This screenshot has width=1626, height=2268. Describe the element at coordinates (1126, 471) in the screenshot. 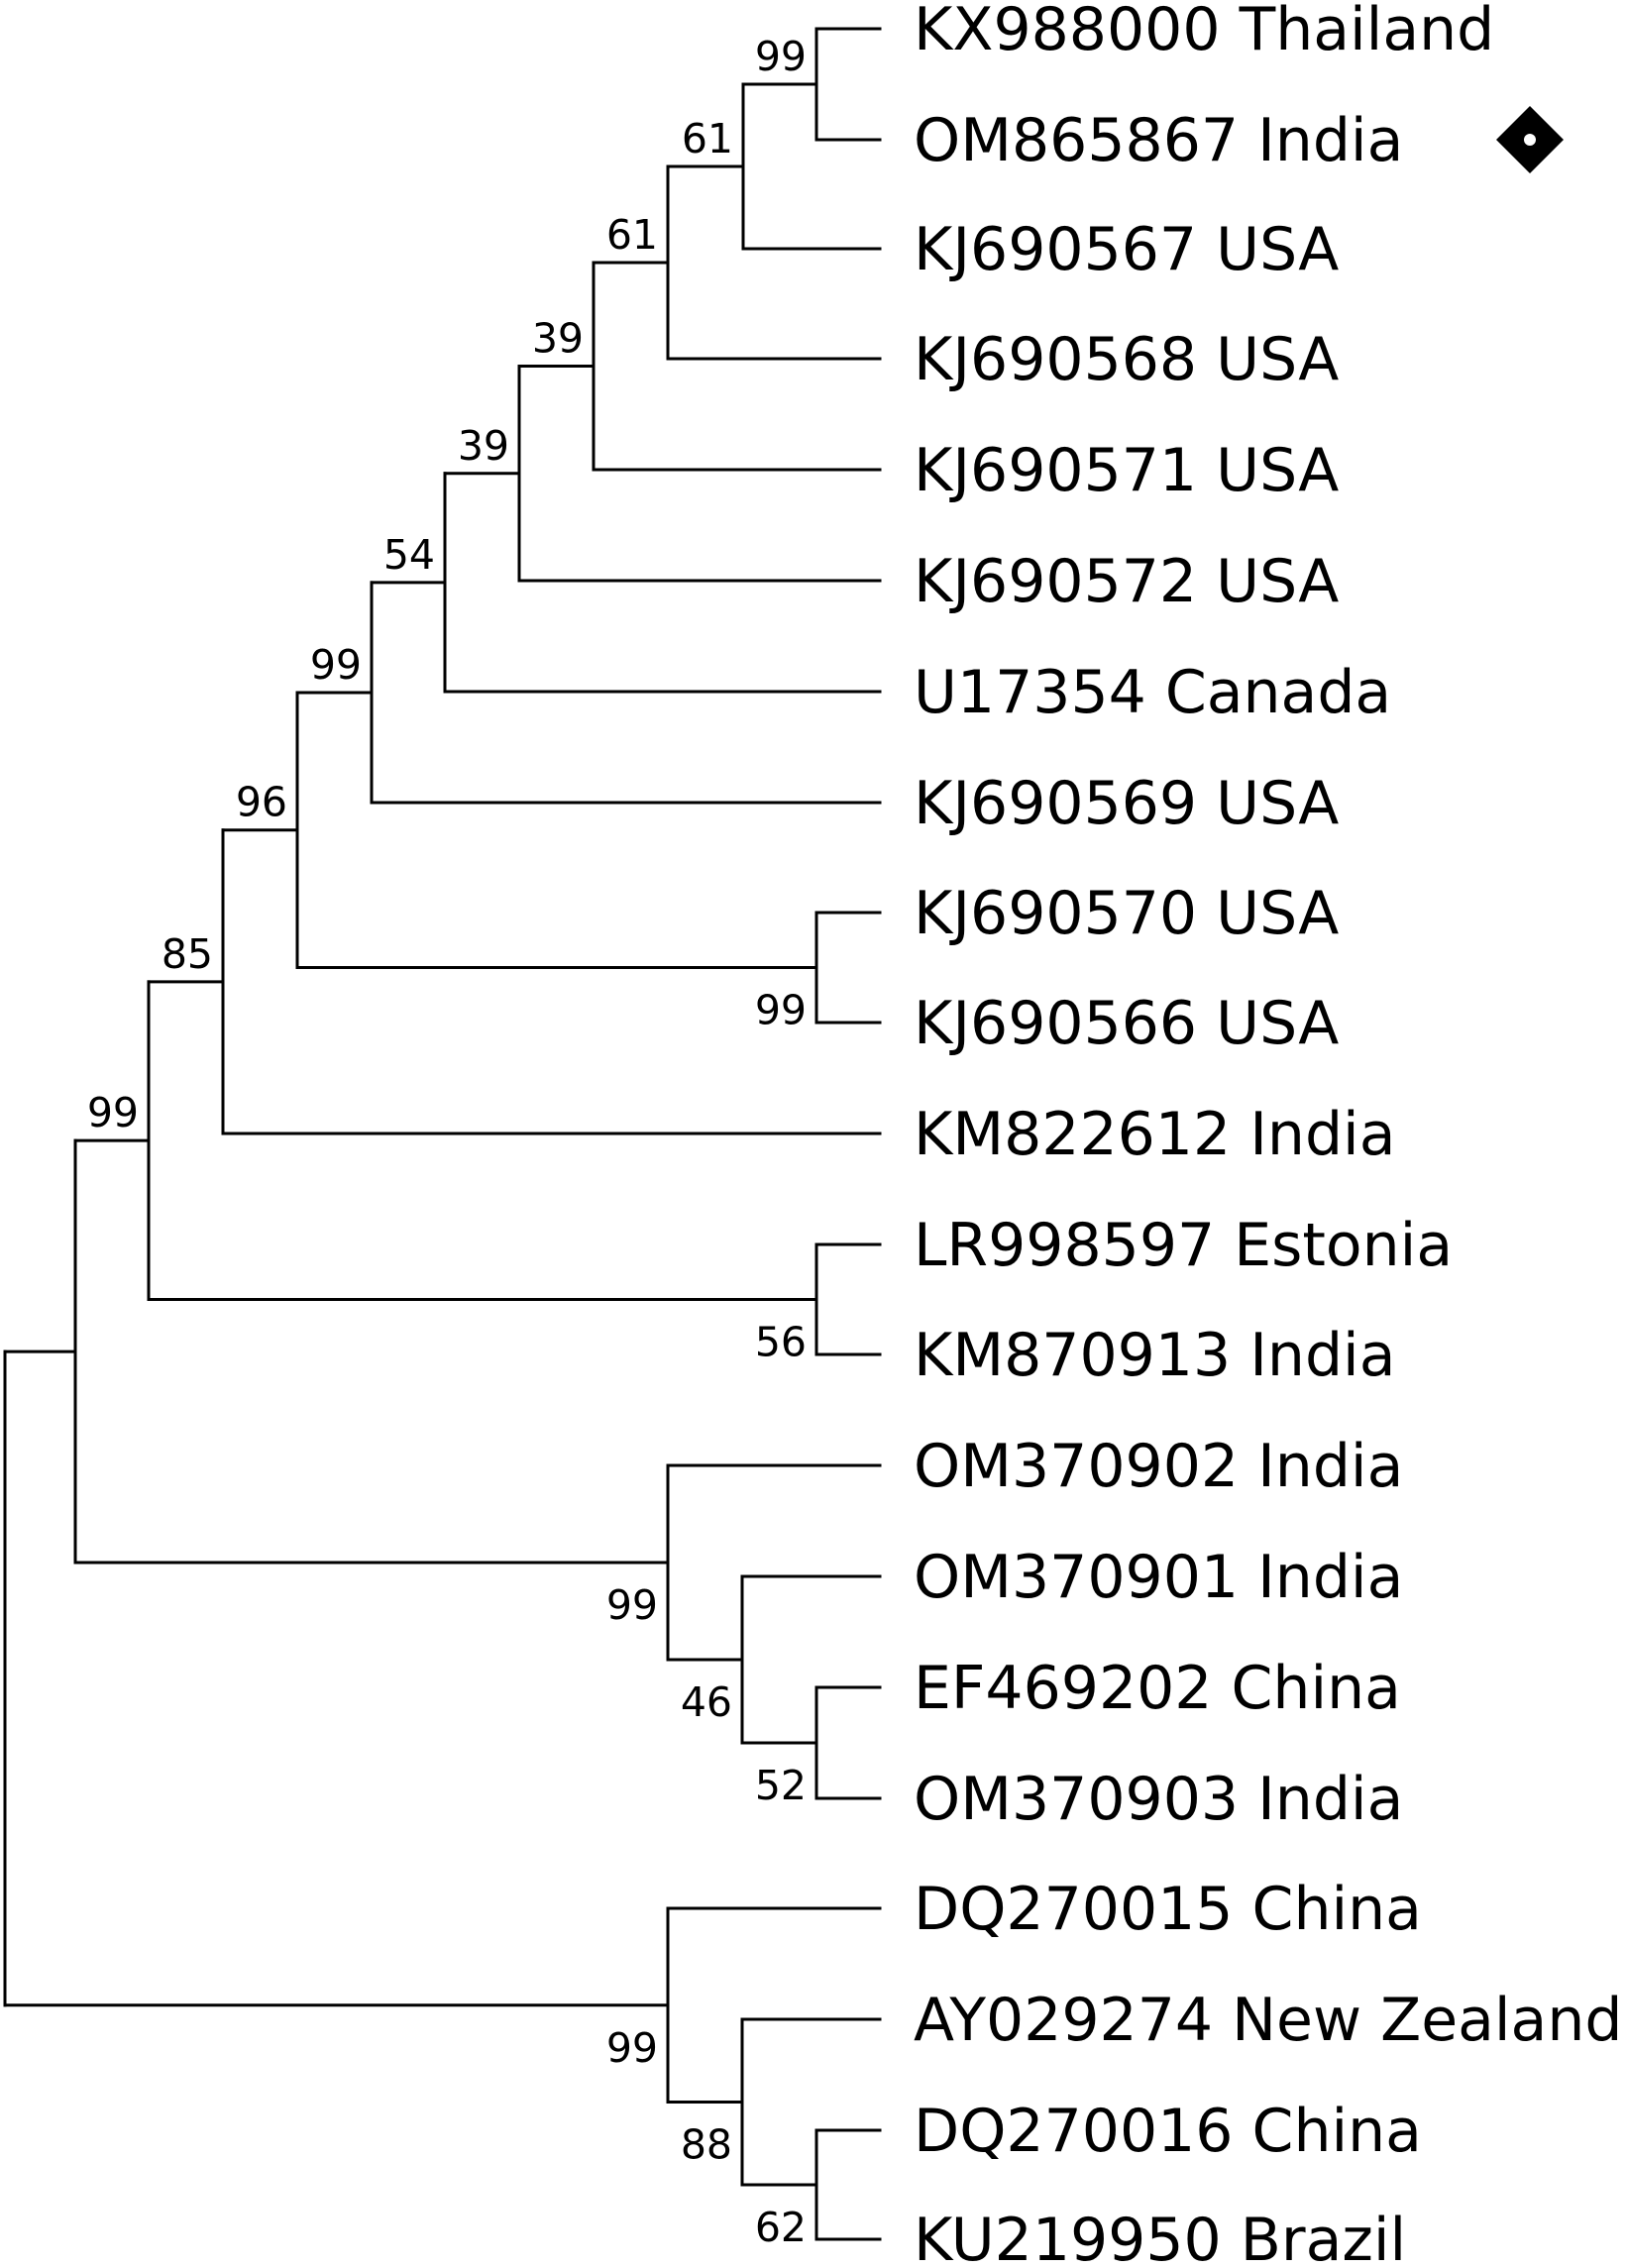

I see `taxon-label: KJ690571 USA` at that location.